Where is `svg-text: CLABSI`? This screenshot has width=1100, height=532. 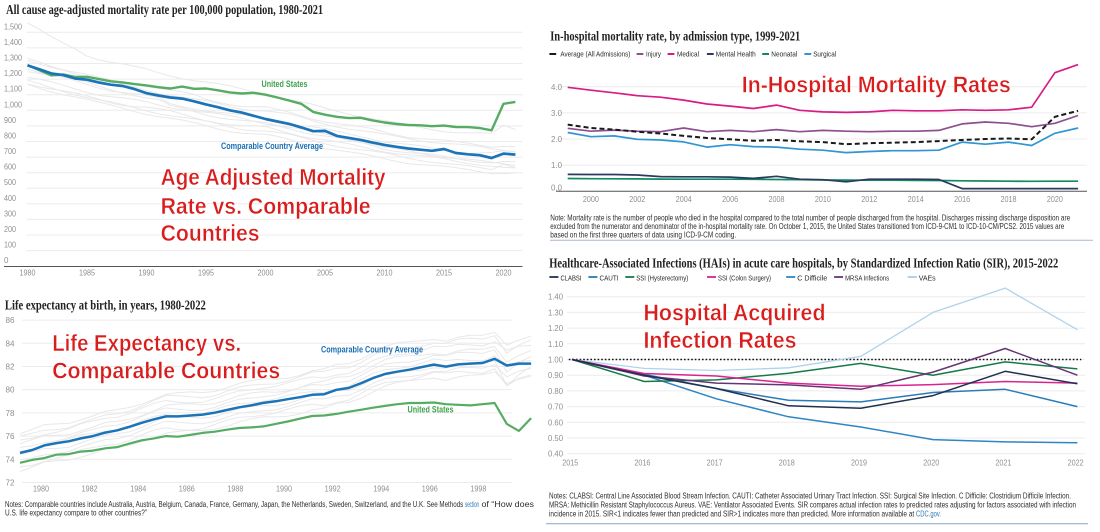
svg-text: CLABSI is located at coordinates (571, 277).